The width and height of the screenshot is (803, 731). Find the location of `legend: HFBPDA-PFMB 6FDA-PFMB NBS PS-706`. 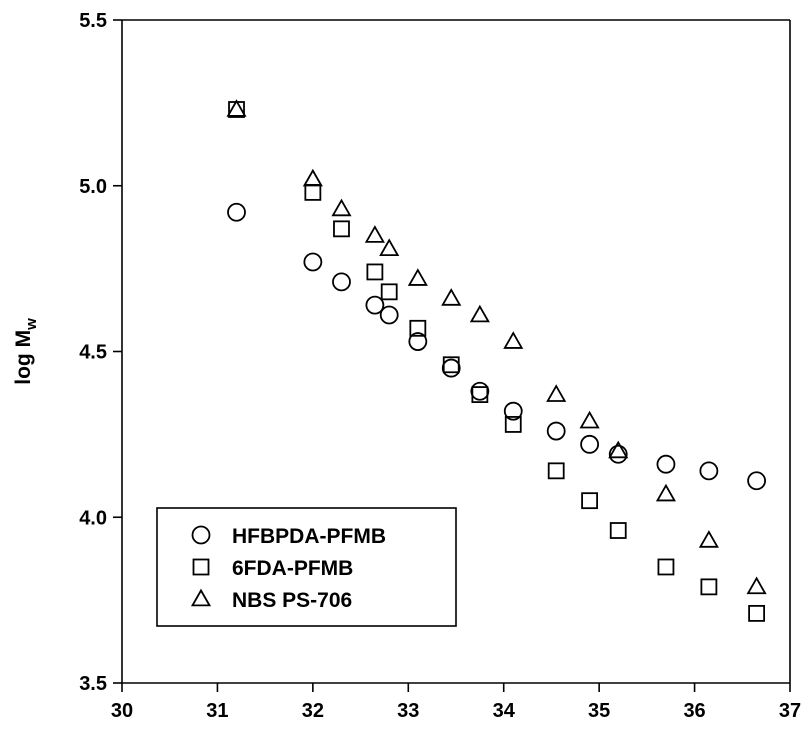

legend: HFBPDA-PFMB 6FDA-PFMB NBS PS-706 is located at coordinates (306, 567).